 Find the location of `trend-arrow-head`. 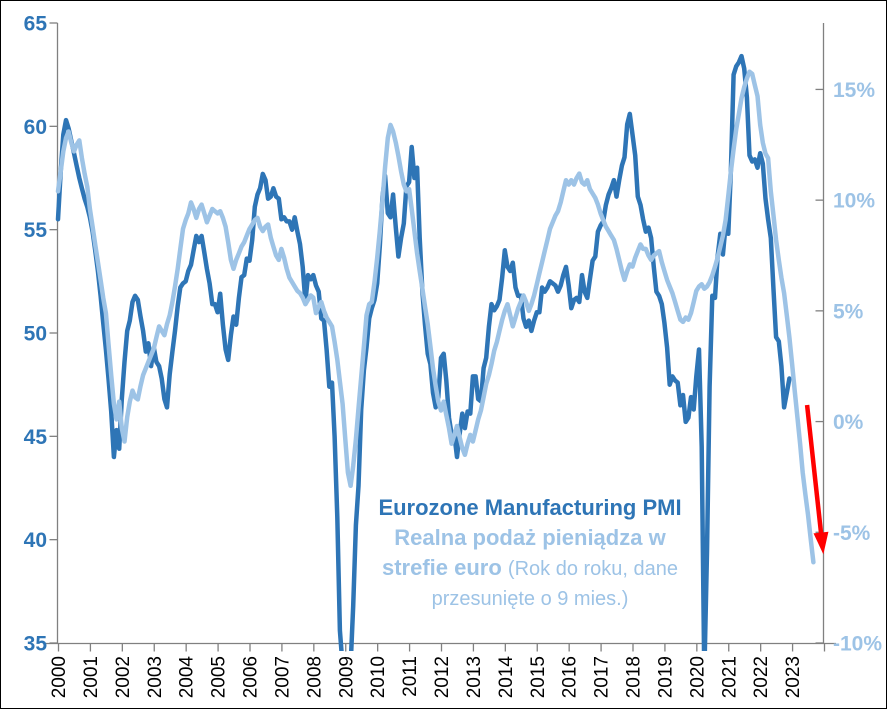

trend-arrow-head is located at coordinates (821, 543).